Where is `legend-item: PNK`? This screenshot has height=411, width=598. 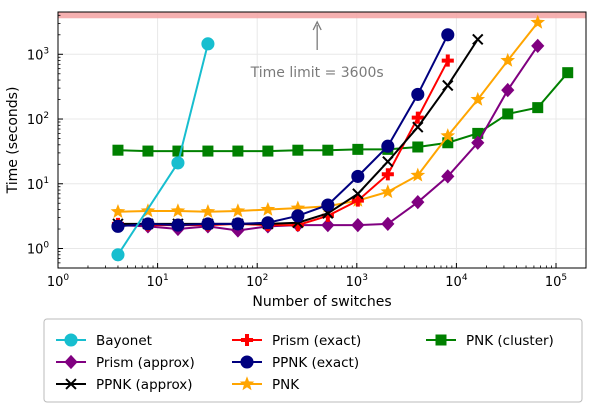
legend-item: PNK is located at coordinates (266, 384).